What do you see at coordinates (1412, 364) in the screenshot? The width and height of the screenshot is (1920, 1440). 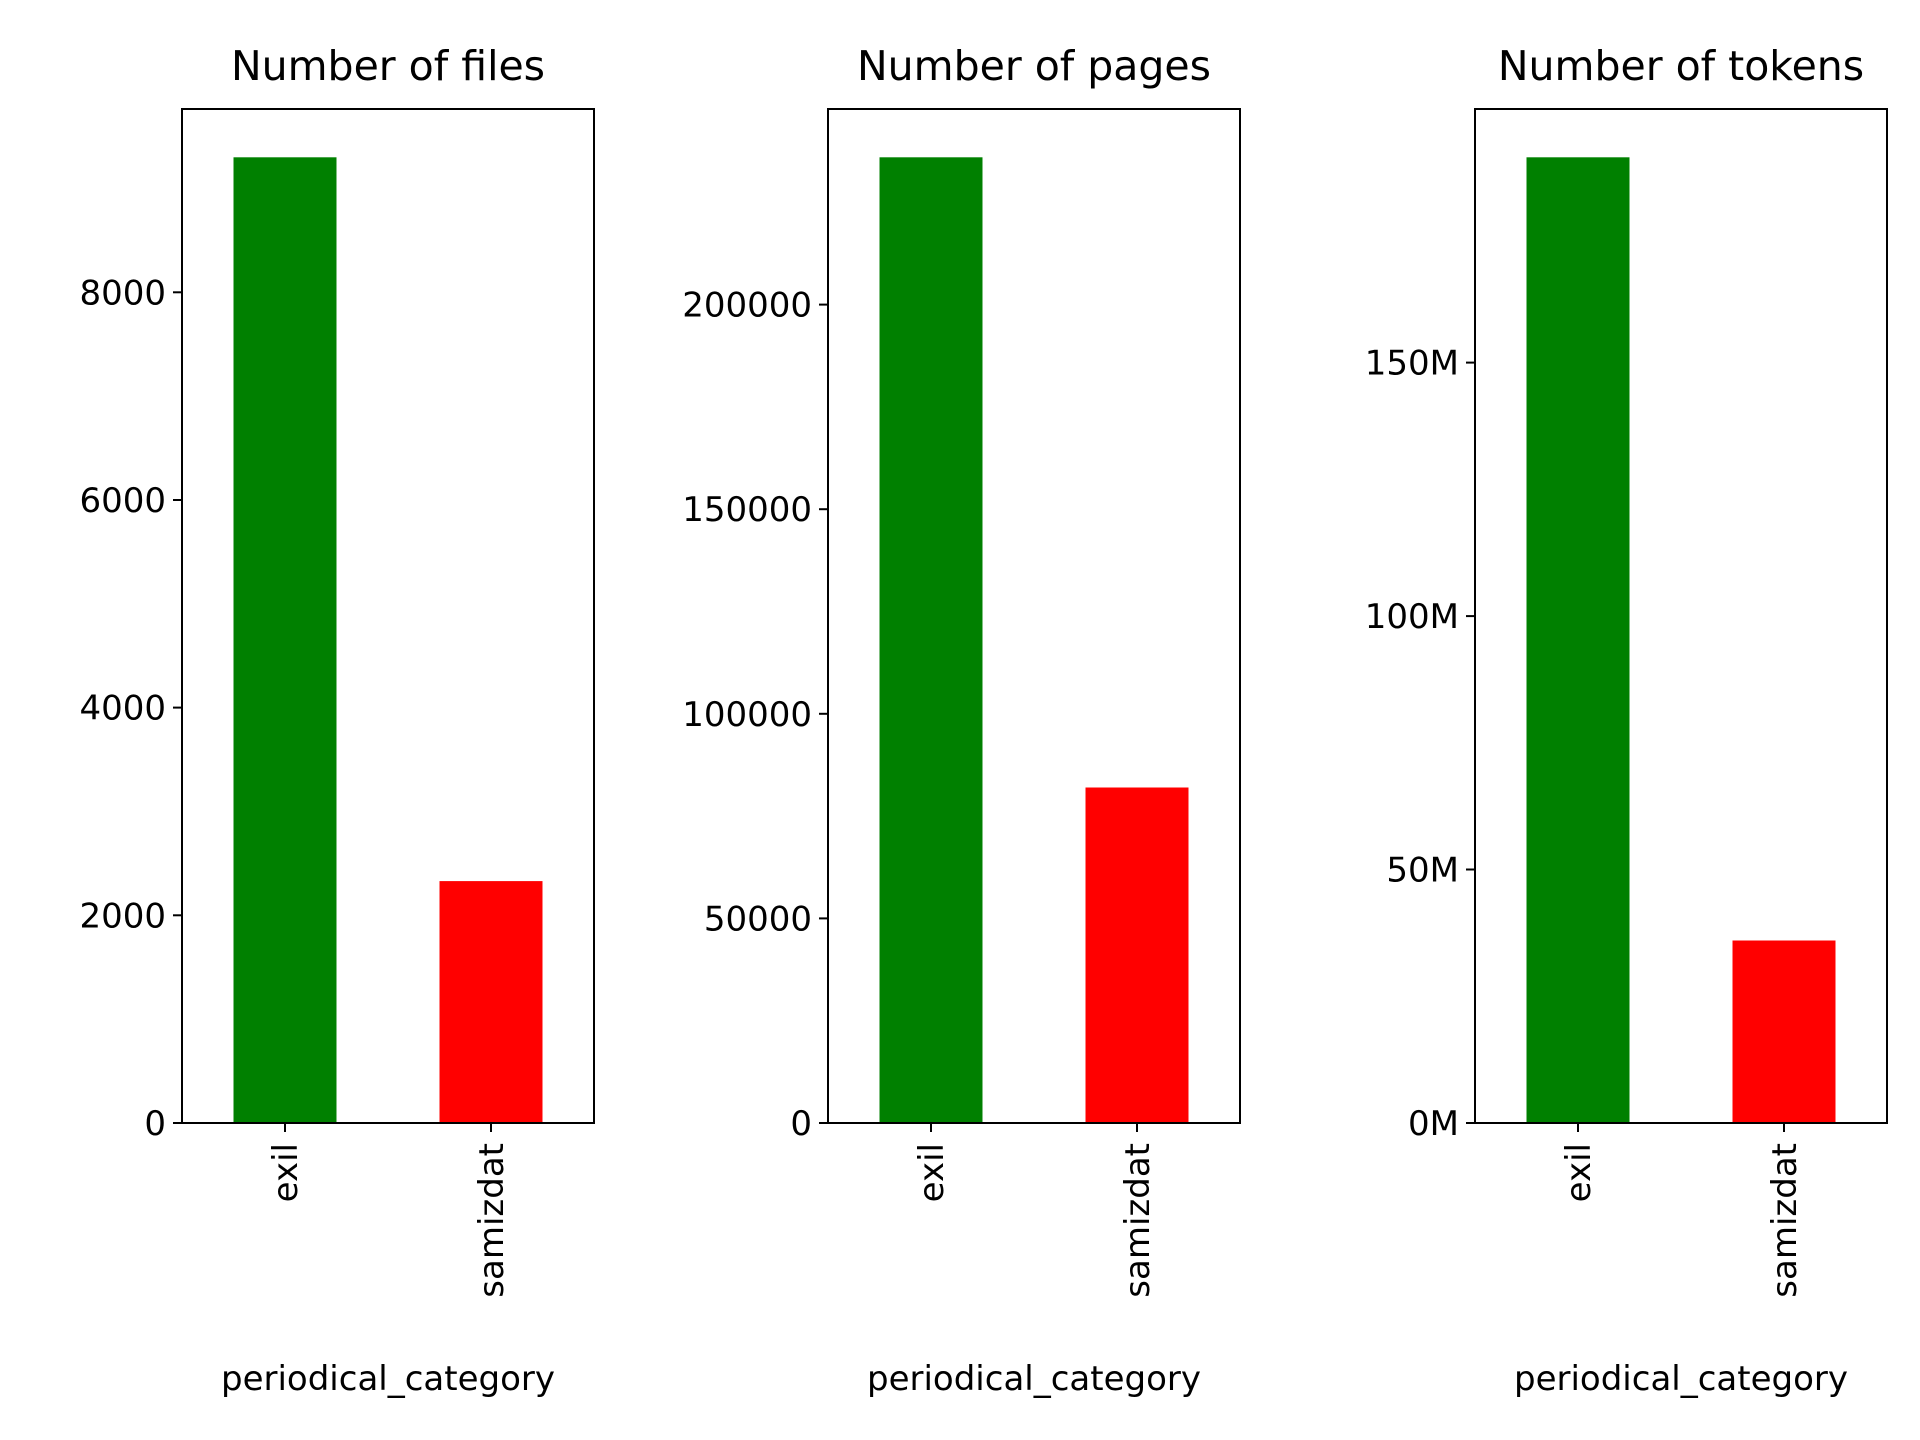 I see `y-tick-label: 150M` at bounding box center [1412, 364].